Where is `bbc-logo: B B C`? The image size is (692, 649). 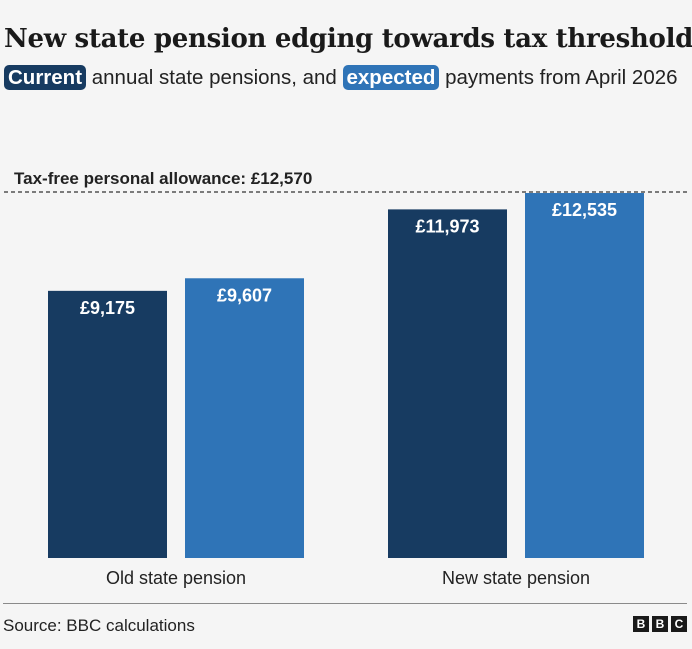 bbc-logo: B B C is located at coordinates (660, 624).